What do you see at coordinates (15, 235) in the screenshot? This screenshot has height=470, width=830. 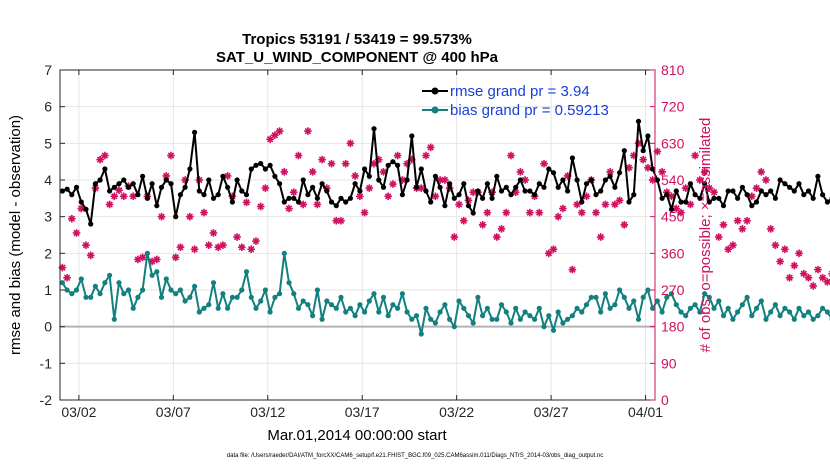 I see `left-y-axis-label: rmse and bias (model - observation)` at bounding box center [15, 235].